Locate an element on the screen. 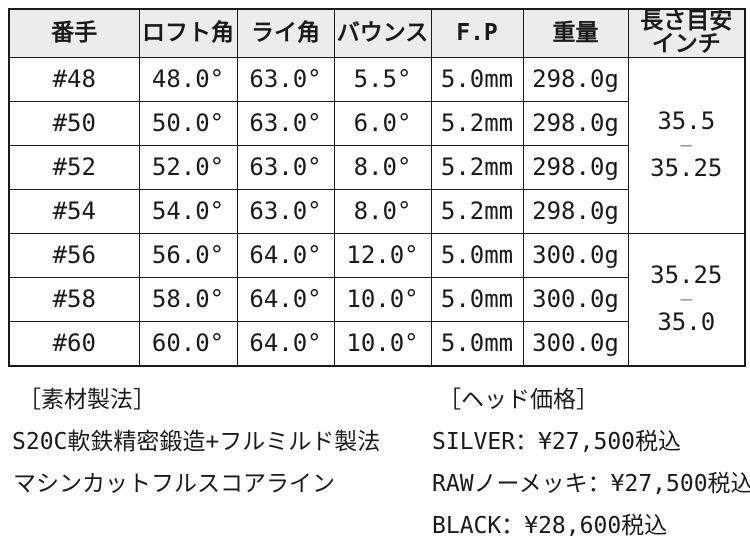 The width and height of the screenshot is (750, 559). cell-loft: 56.0° is located at coordinates (188, 255).